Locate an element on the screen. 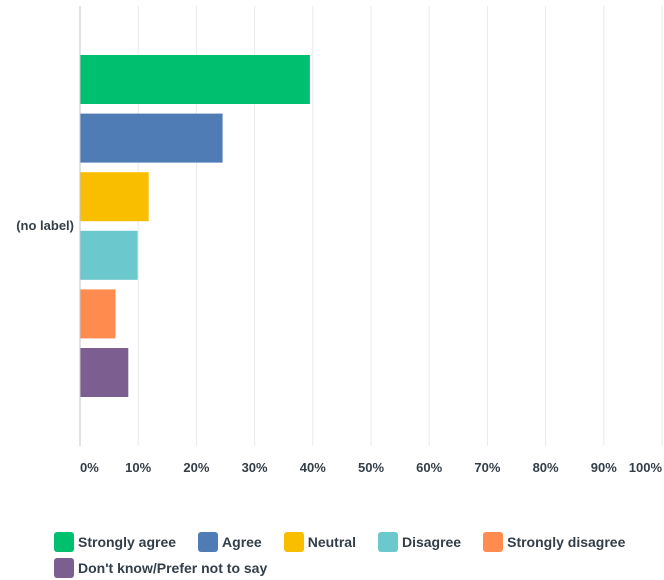 This screenshot has width=664, height=580. x-tick-label: 10% is located at coordinates (138, 467).